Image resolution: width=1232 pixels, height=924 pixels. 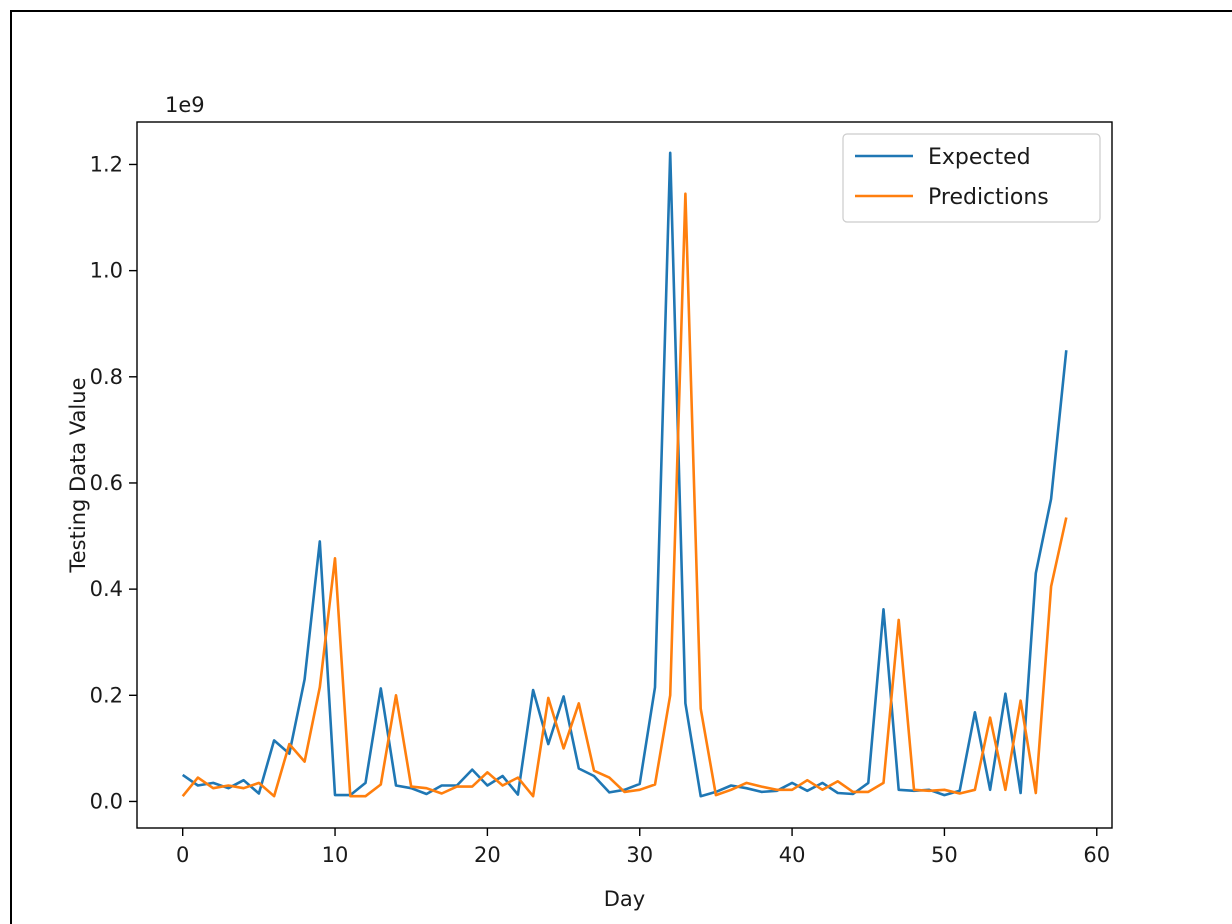 I want to click on y-tick-label: 0.4, so click(x=106, y=589).